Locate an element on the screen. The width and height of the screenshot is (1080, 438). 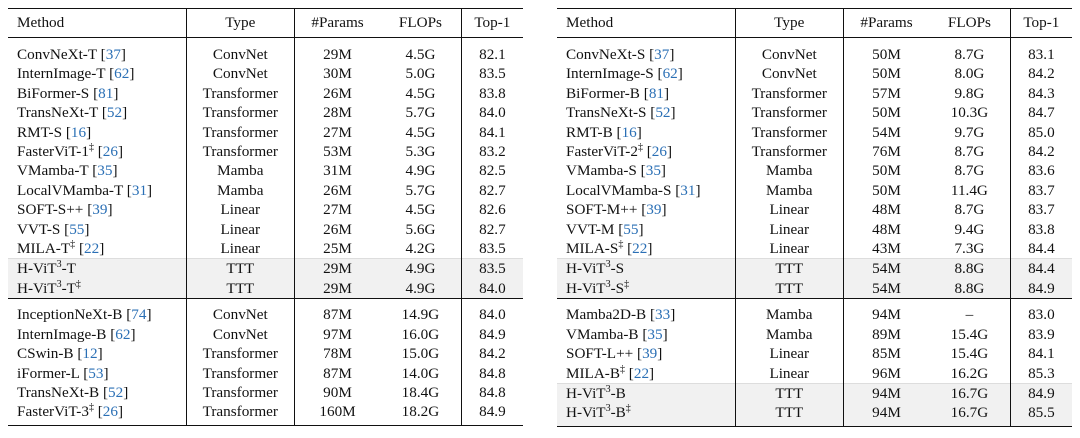
params-cell: 97M is located at coordinates (337, 334).